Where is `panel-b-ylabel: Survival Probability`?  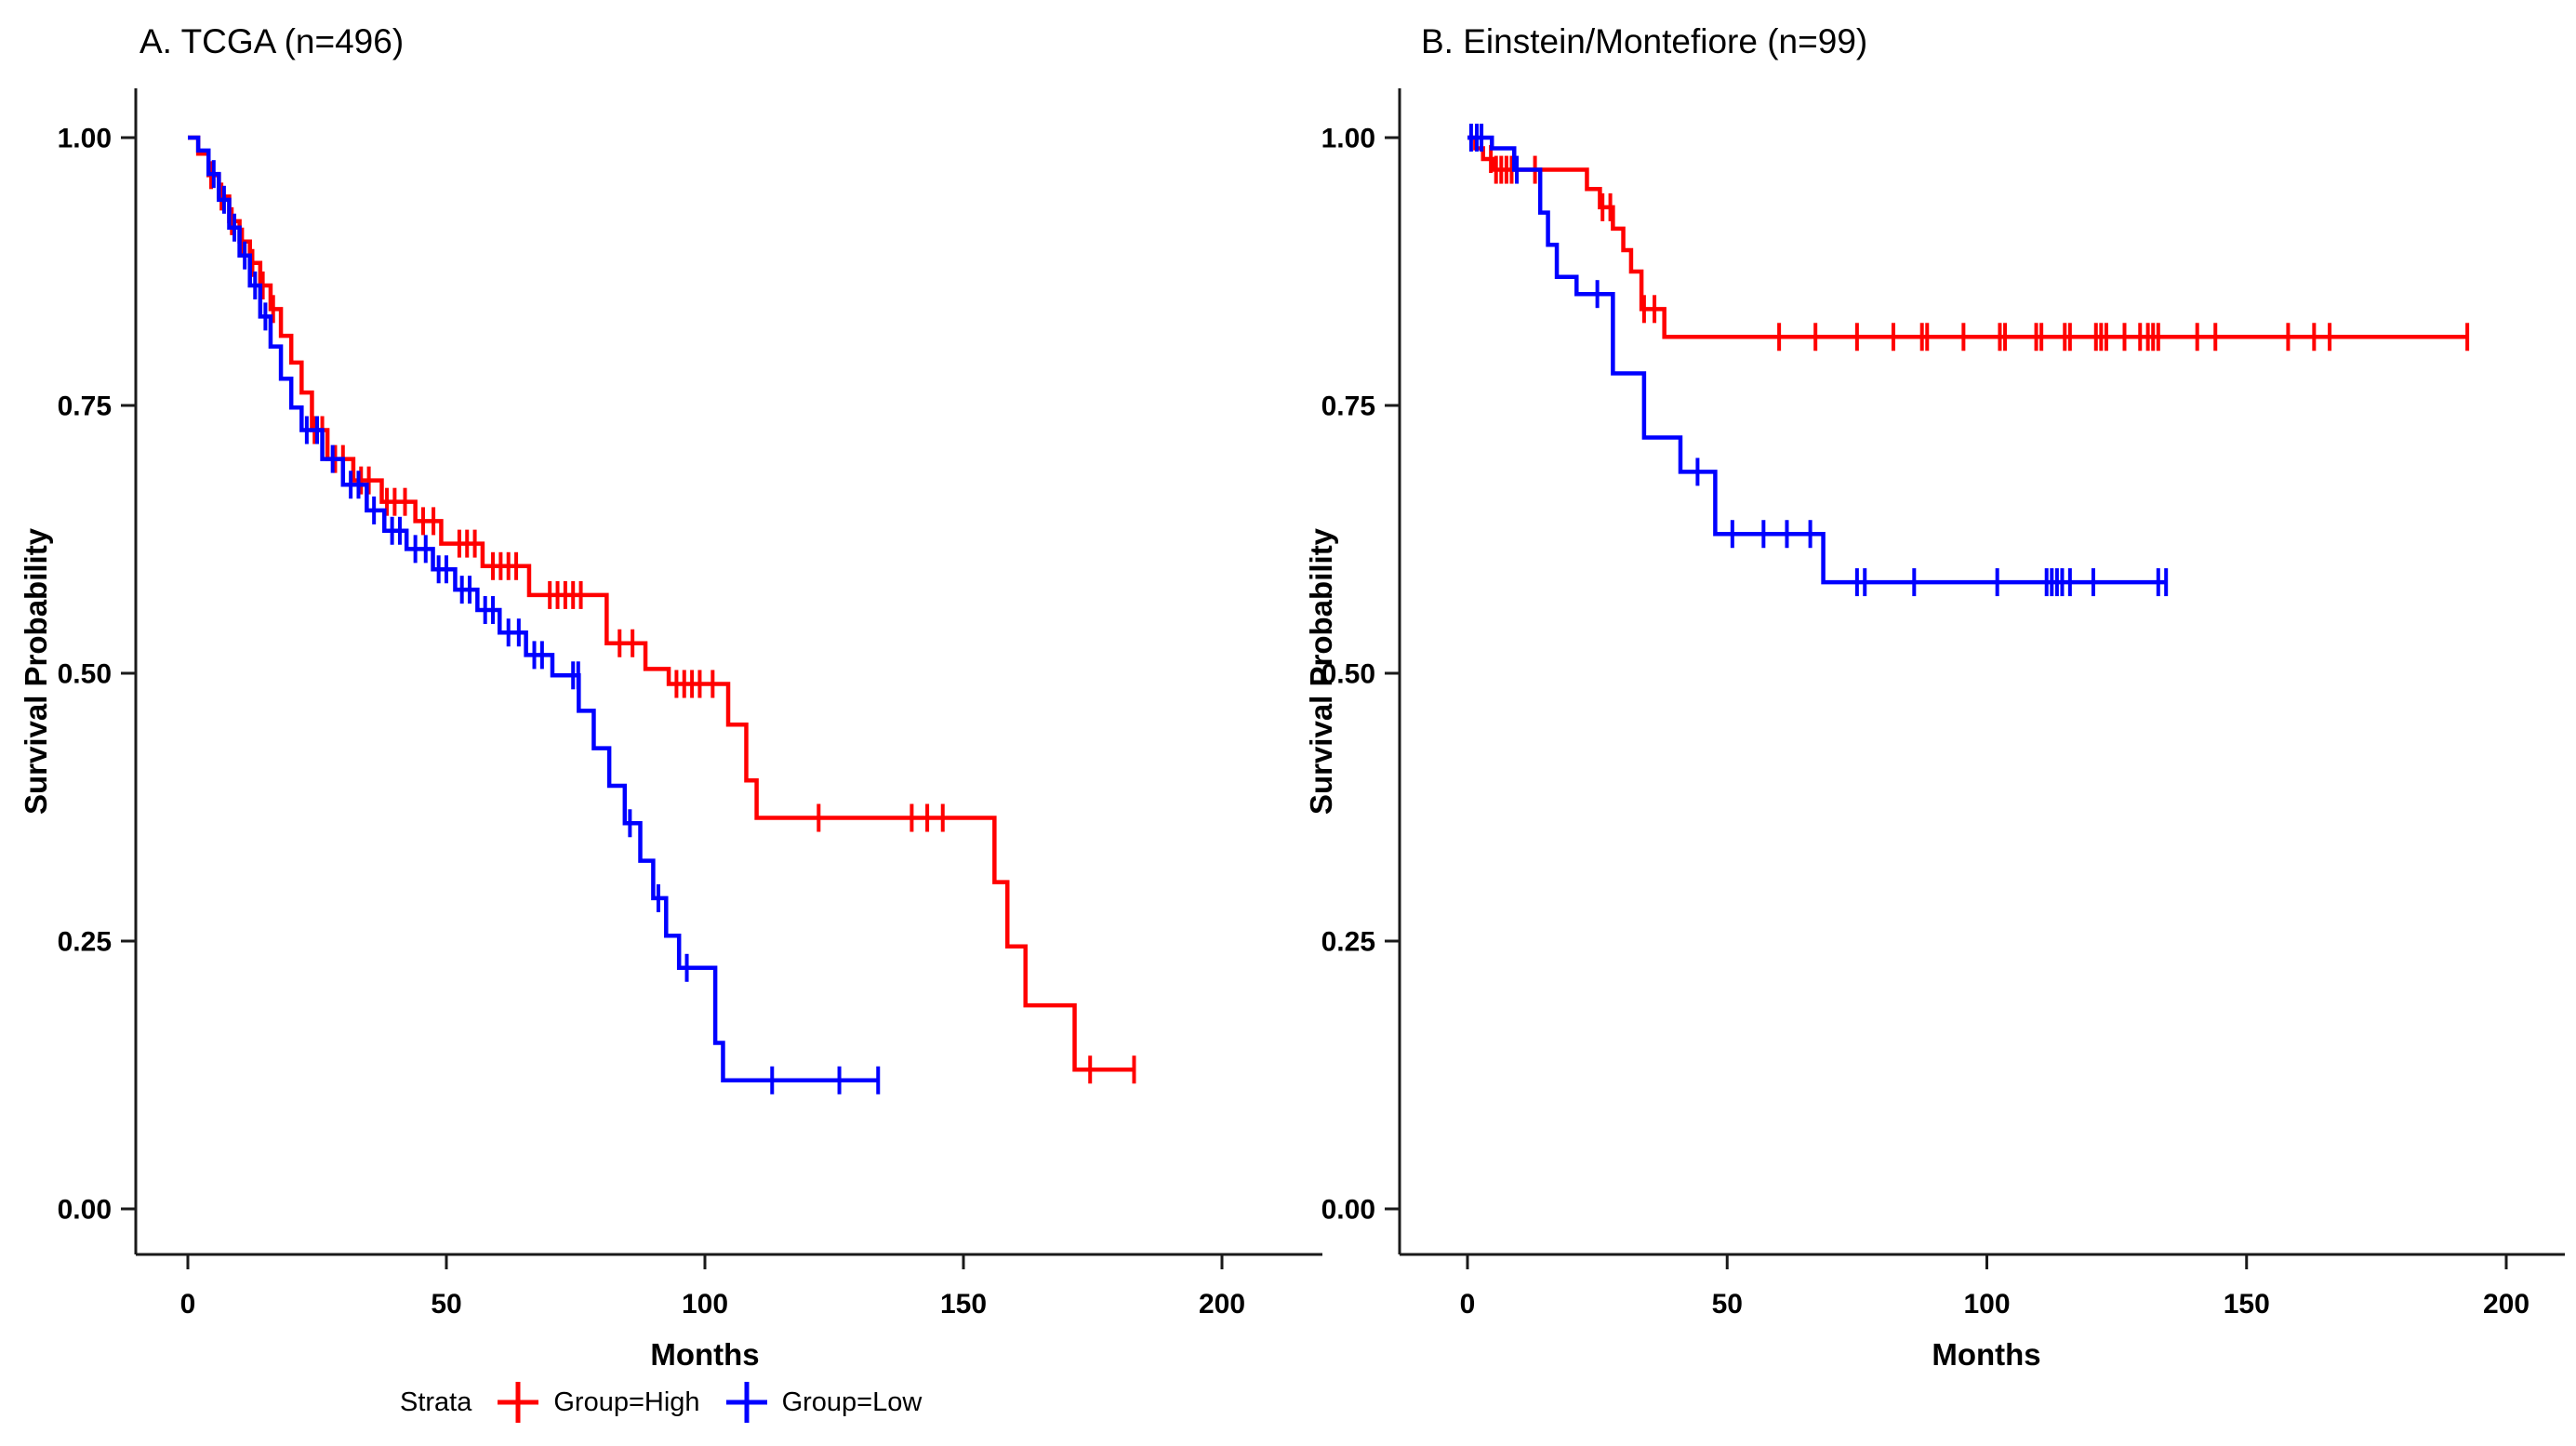 panel-b-ylabel: Survival Probability is located at coordinates (1321, 671).